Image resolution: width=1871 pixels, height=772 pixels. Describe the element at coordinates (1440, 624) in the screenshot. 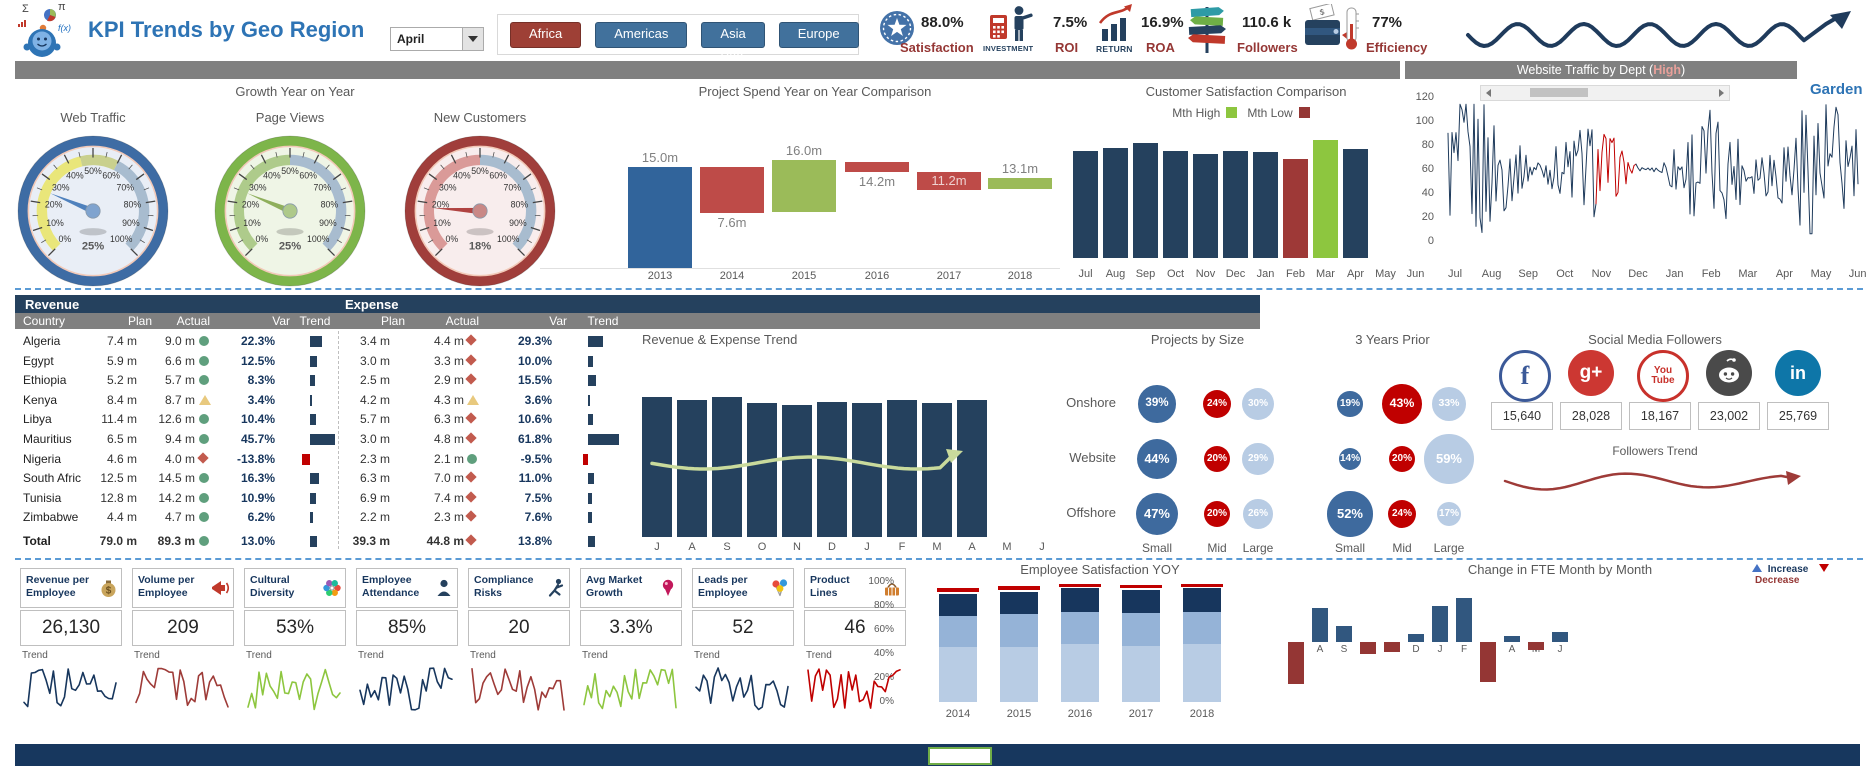

I see `fte-bar` at that location.